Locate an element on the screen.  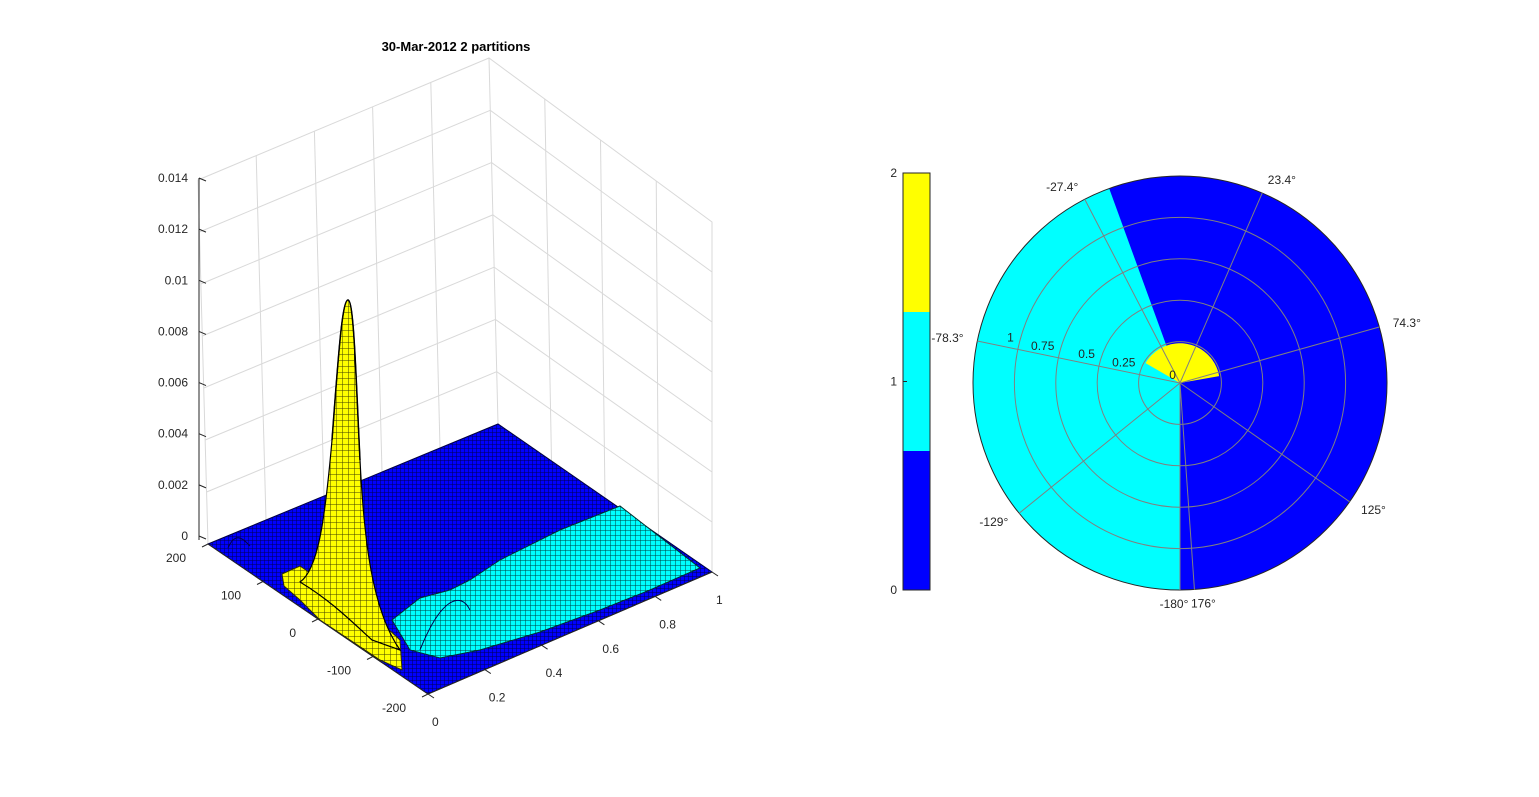
polar-angle-label: -129° is located at coordinates (993, 522).